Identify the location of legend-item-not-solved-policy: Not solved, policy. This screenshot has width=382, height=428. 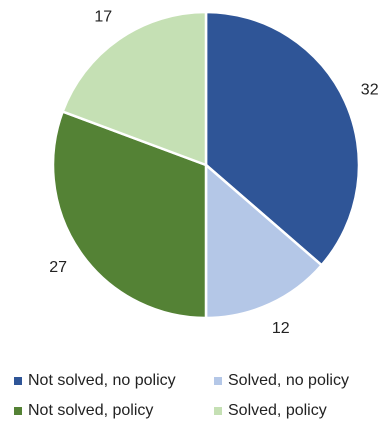
(114, 411).